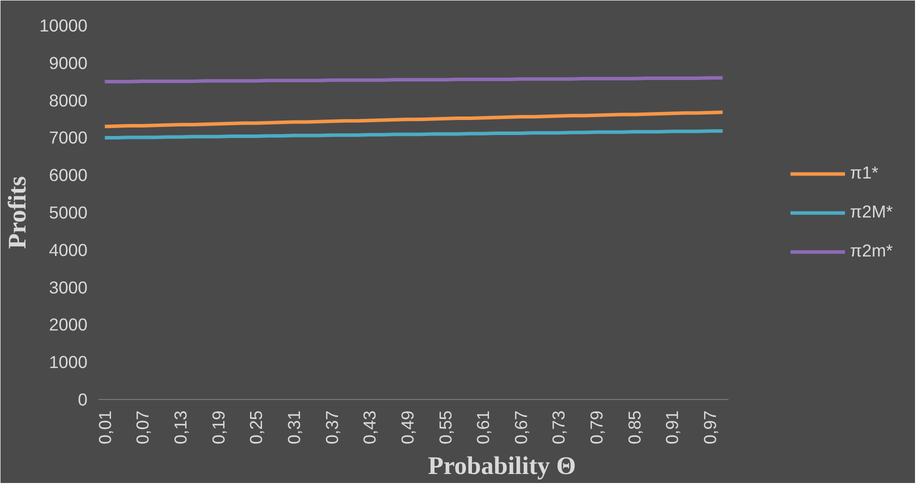  Describe the element at coordinates (672, 427) in the screenshot. I see `x-tick-label: 0,91` at that location.